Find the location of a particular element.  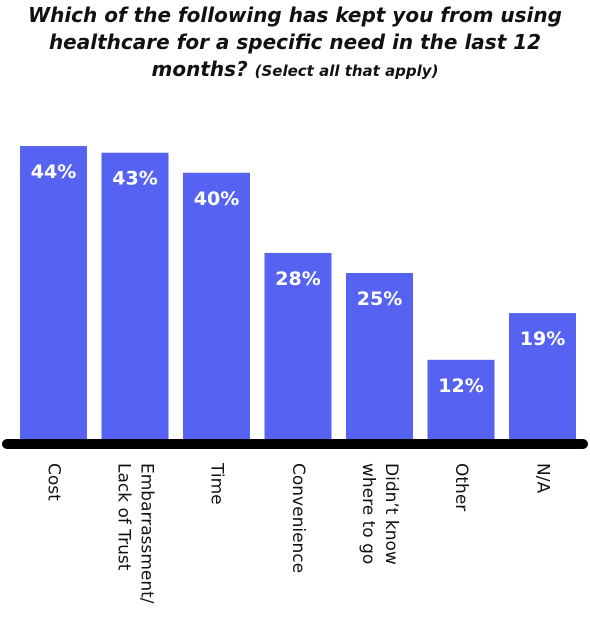

bar-didn-t-know-where-to-go is located at coordinates (379, 356).